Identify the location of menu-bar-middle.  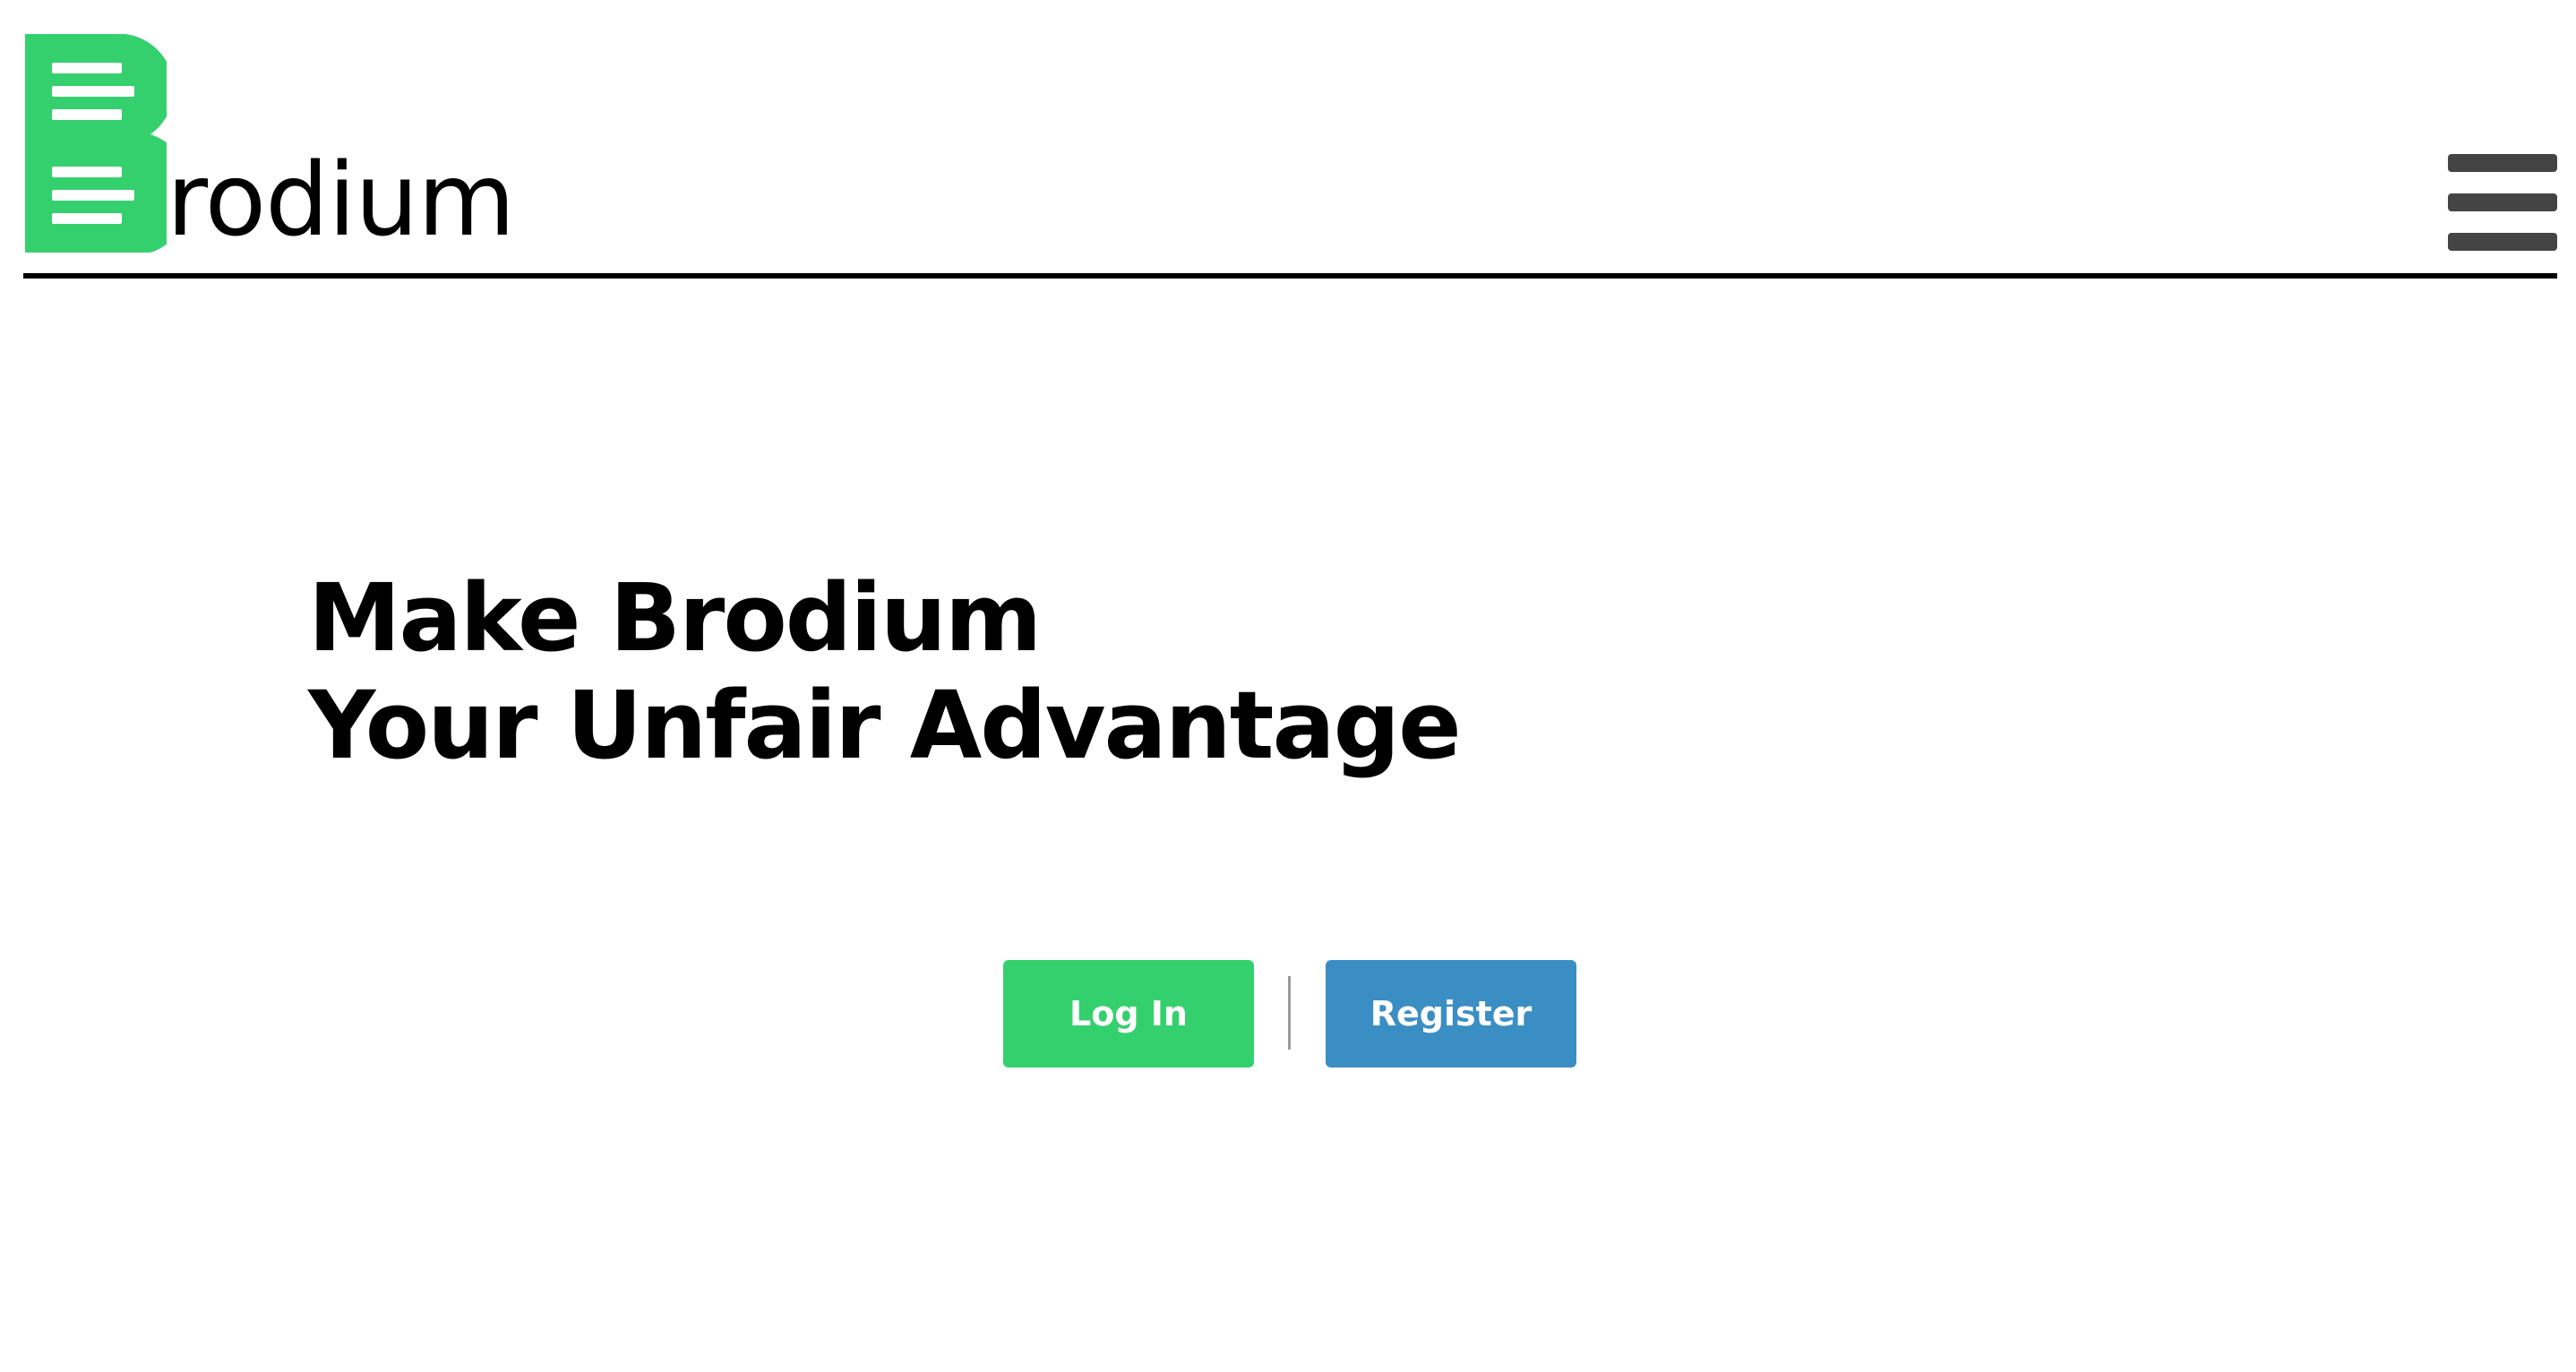
(2502, 202).